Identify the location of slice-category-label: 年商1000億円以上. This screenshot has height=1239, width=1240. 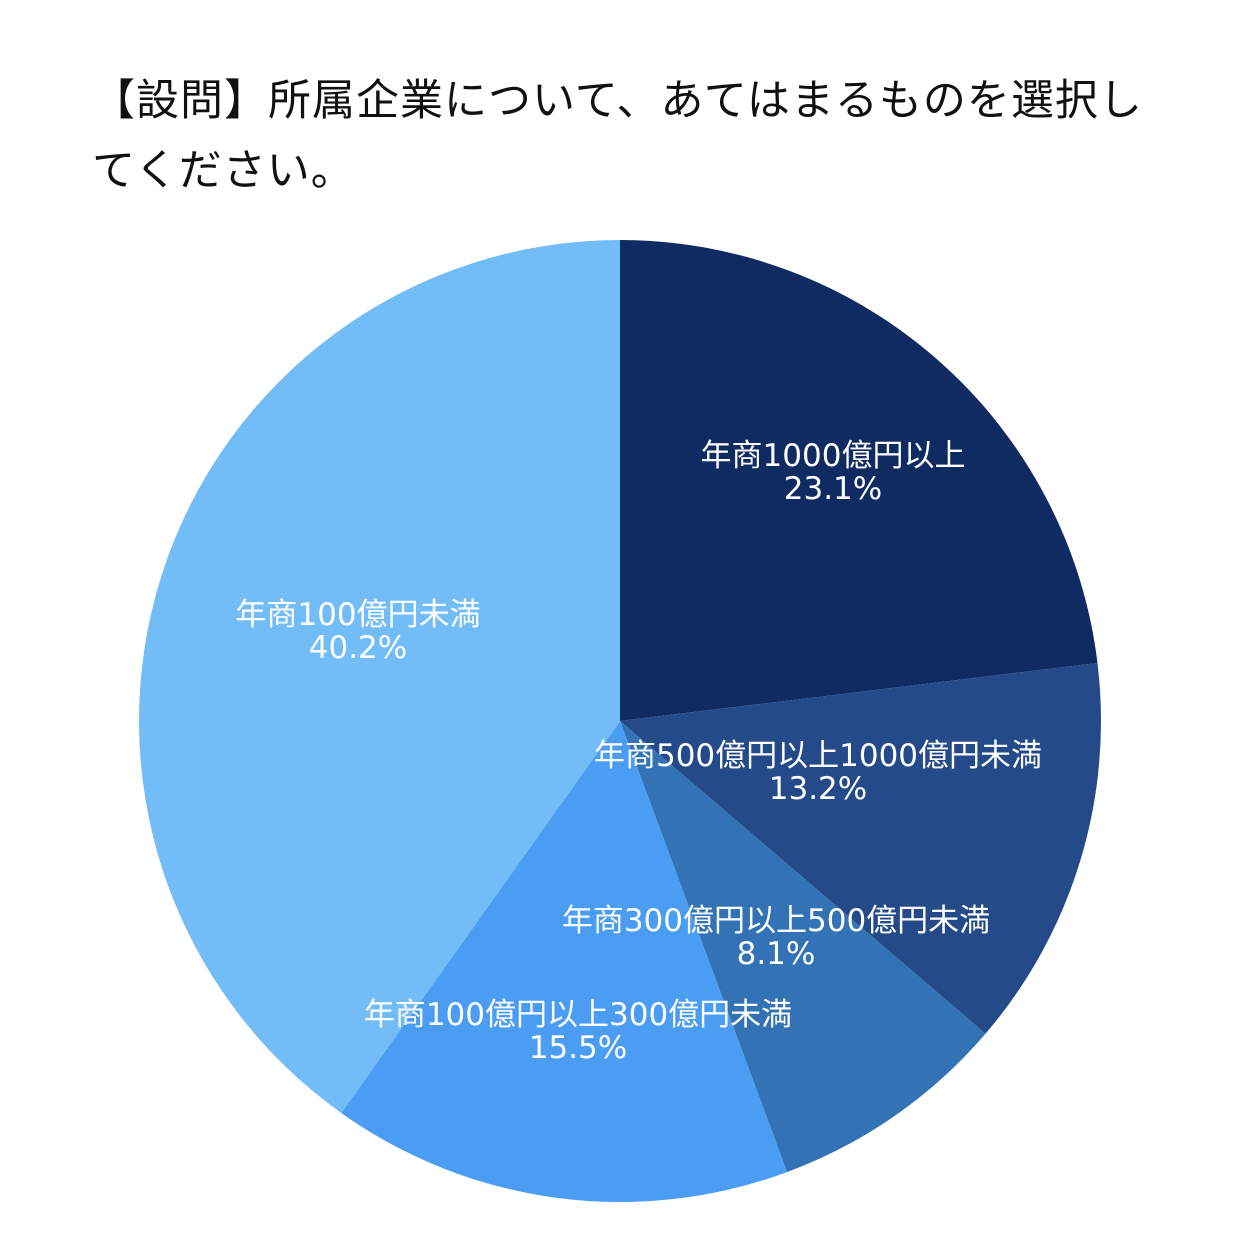
(833, 456).